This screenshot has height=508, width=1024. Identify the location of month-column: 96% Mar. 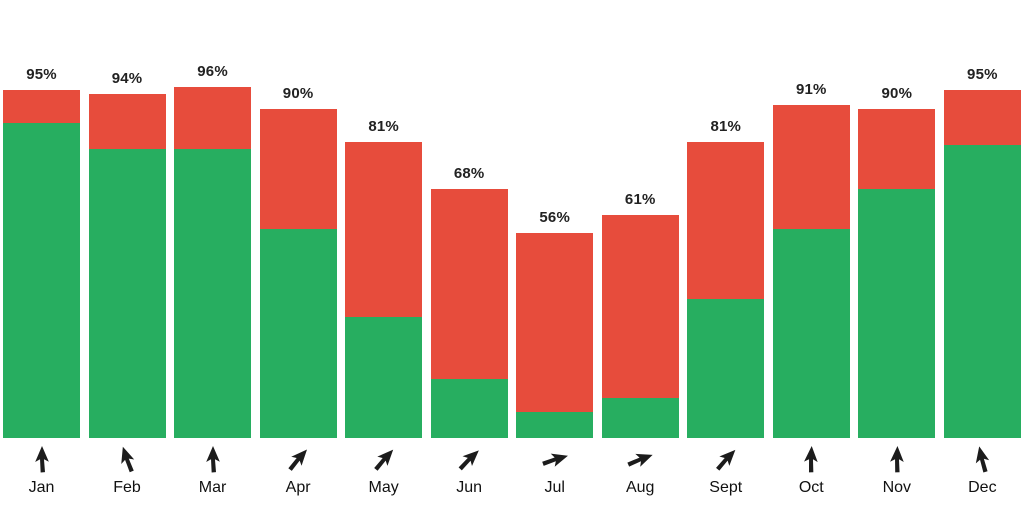
(213, 285).